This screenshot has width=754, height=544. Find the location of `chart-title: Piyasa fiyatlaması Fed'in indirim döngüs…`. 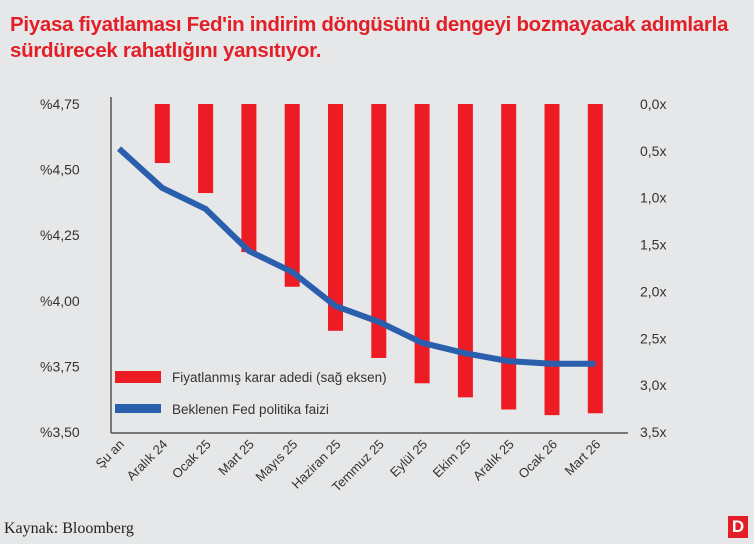

chart-title: Piyasa fiyatlaması Fed'in indirim döngüs… is located at coordinates (369, 37).